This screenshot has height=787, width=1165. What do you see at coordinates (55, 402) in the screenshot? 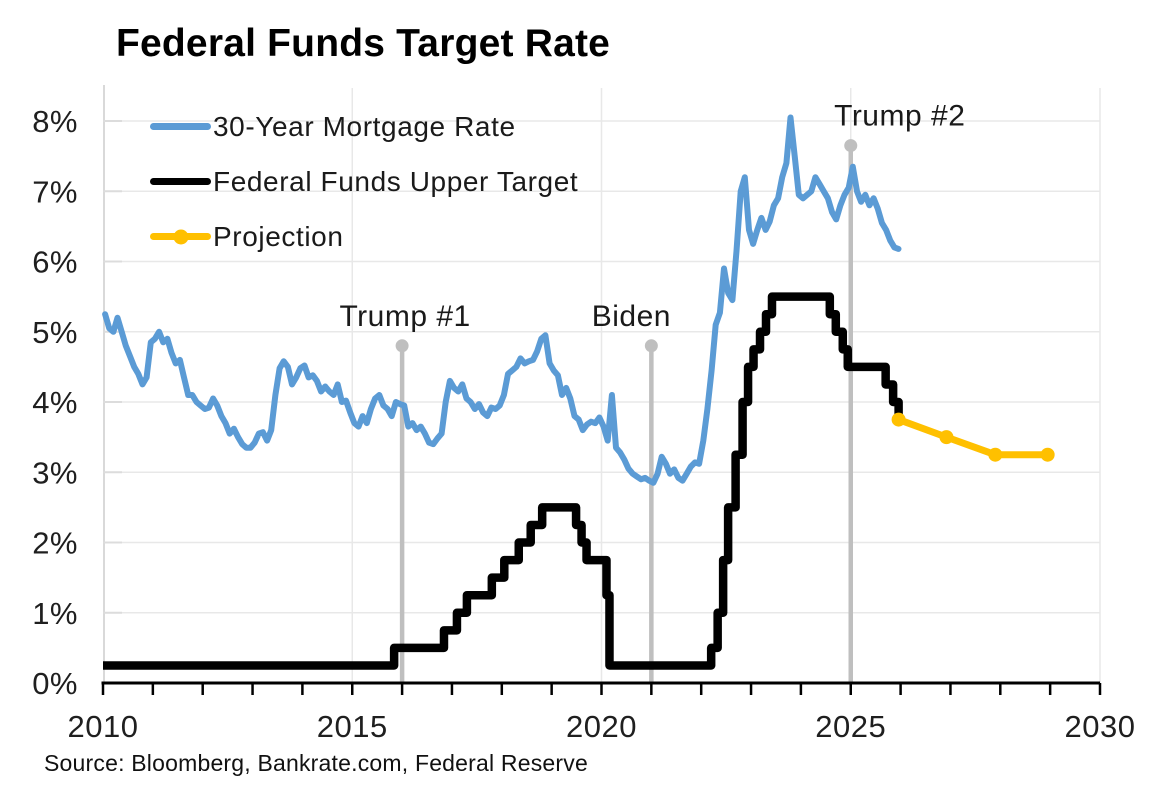
I see `y-axis-tick-label: 4%` at bounding box center [55, 402].